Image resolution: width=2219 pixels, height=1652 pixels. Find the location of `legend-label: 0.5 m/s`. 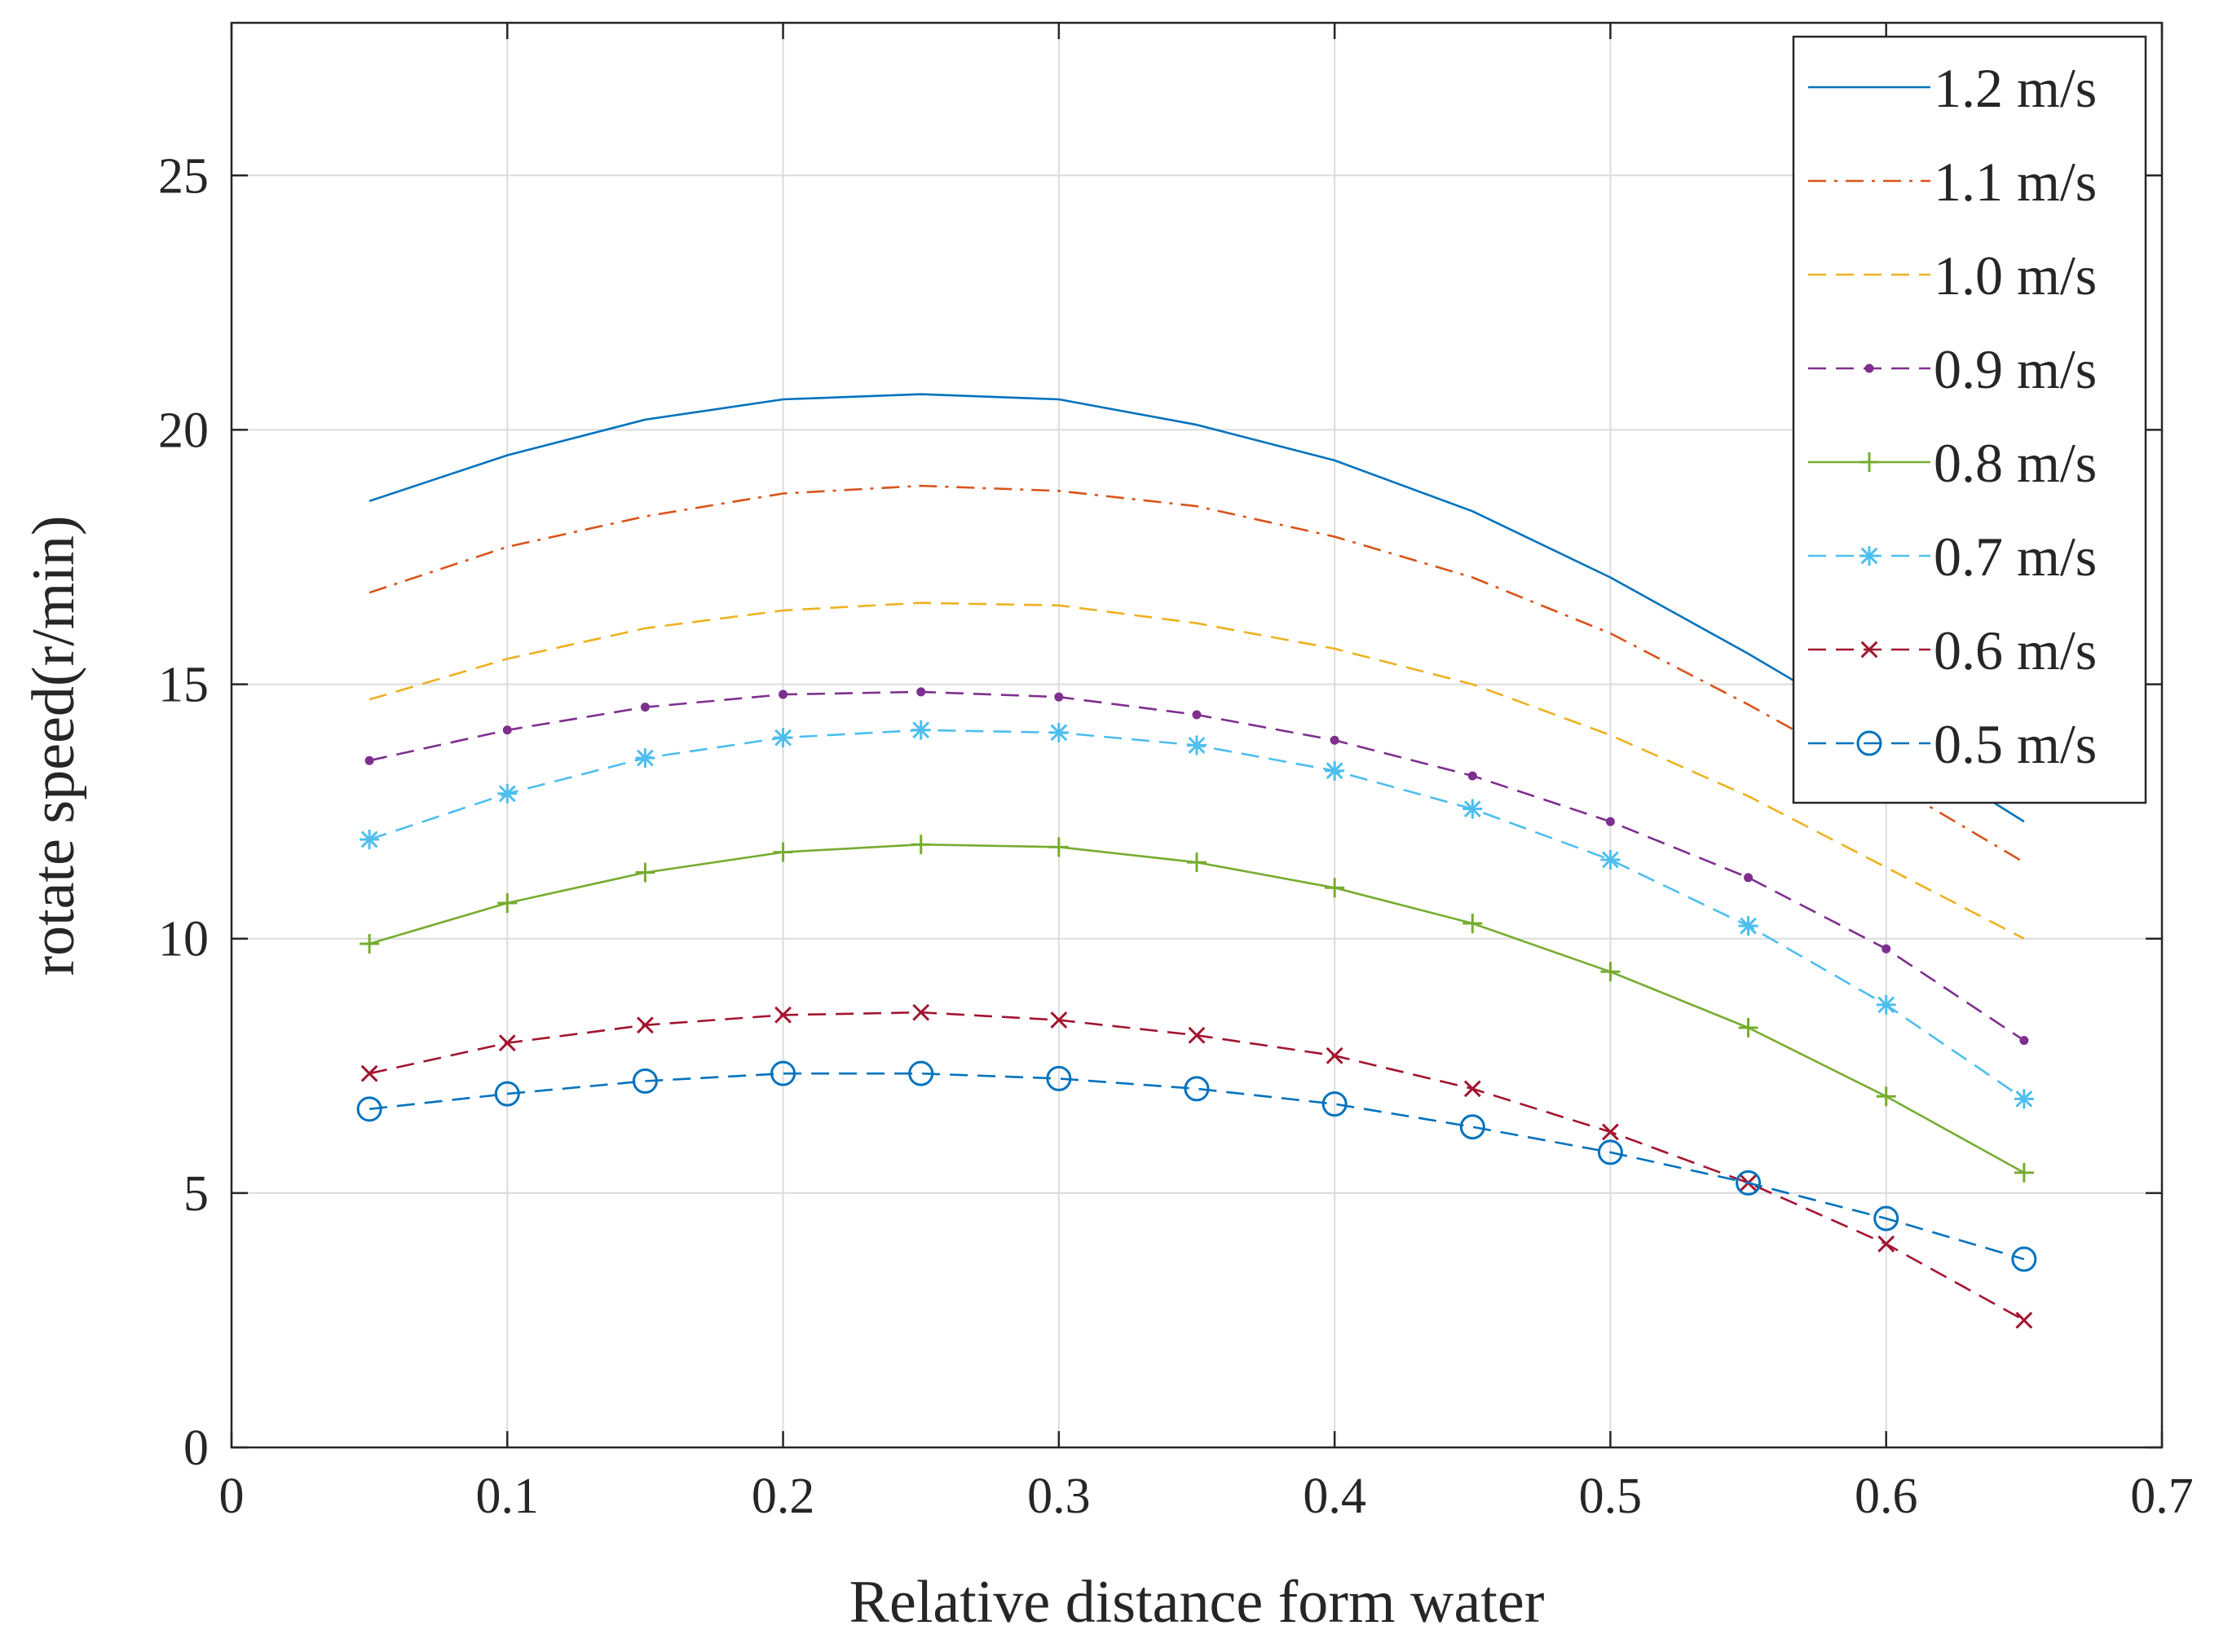

legend-label: 0.5 m/s is located at coordinates (2015, 744).